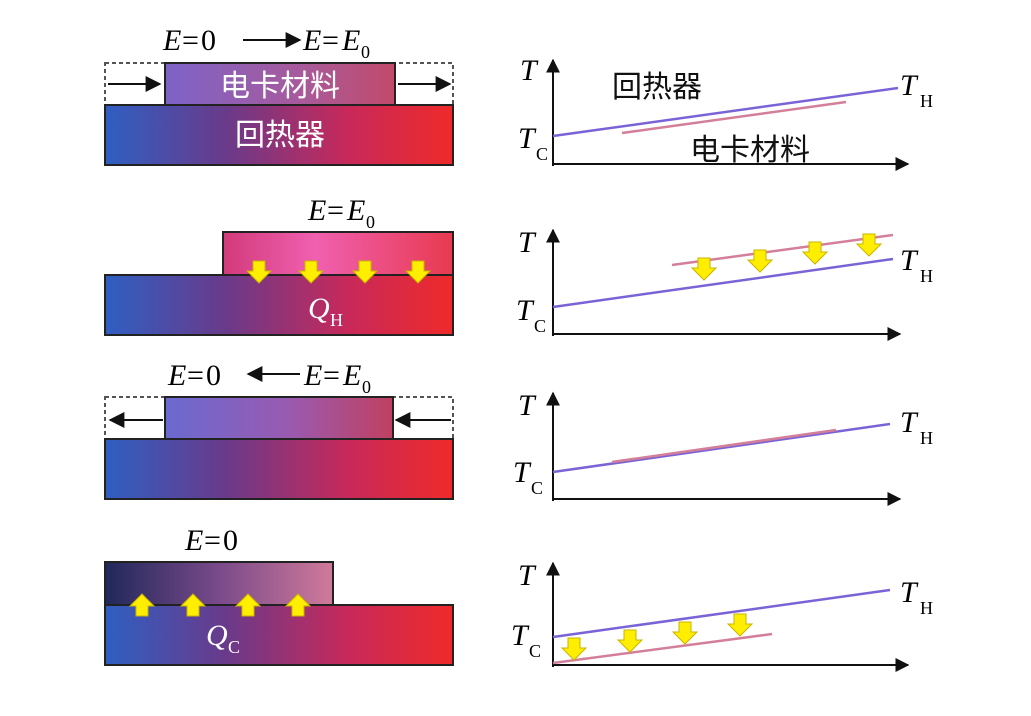 This screenshot has width=1031, height=716. I want to click on stage-3-right: T T C T H, so click(723, 447).